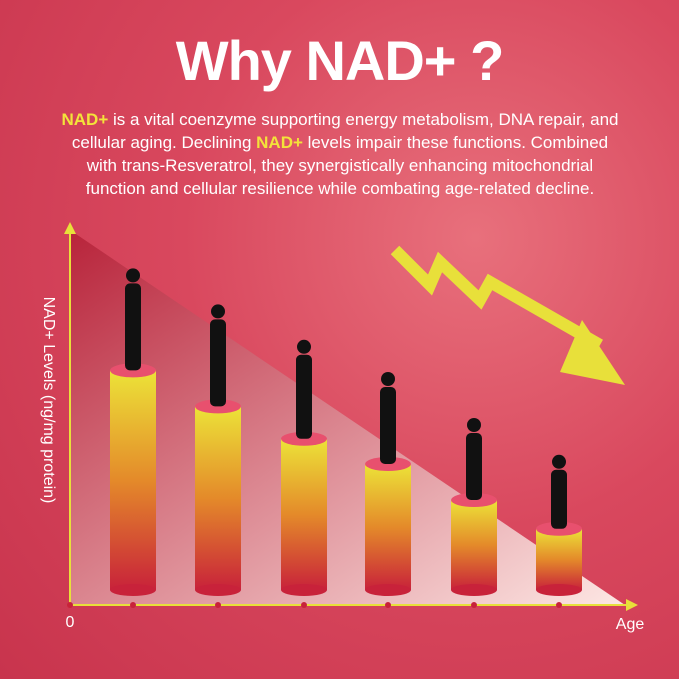 The height and width of the screenshot is (679, 679). Describe the element at coordinates (496, 298) in the screenshot. I see `decline-arrow` at that location.